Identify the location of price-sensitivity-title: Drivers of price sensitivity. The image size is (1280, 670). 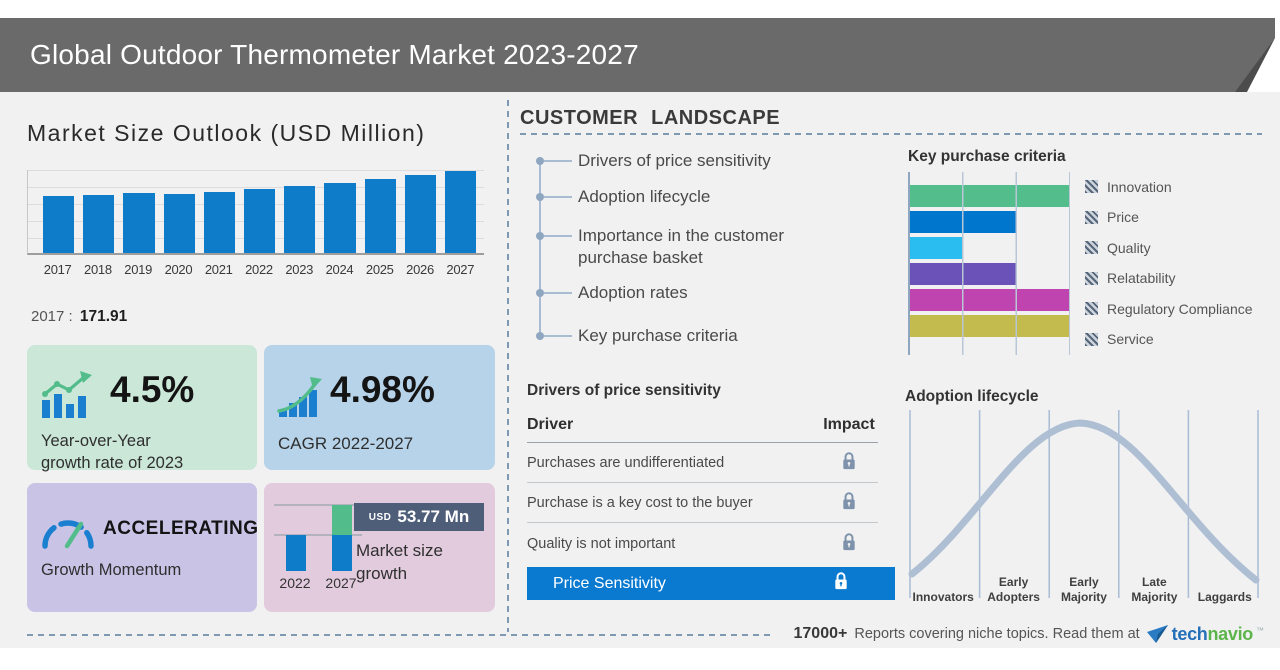
(624, 390).